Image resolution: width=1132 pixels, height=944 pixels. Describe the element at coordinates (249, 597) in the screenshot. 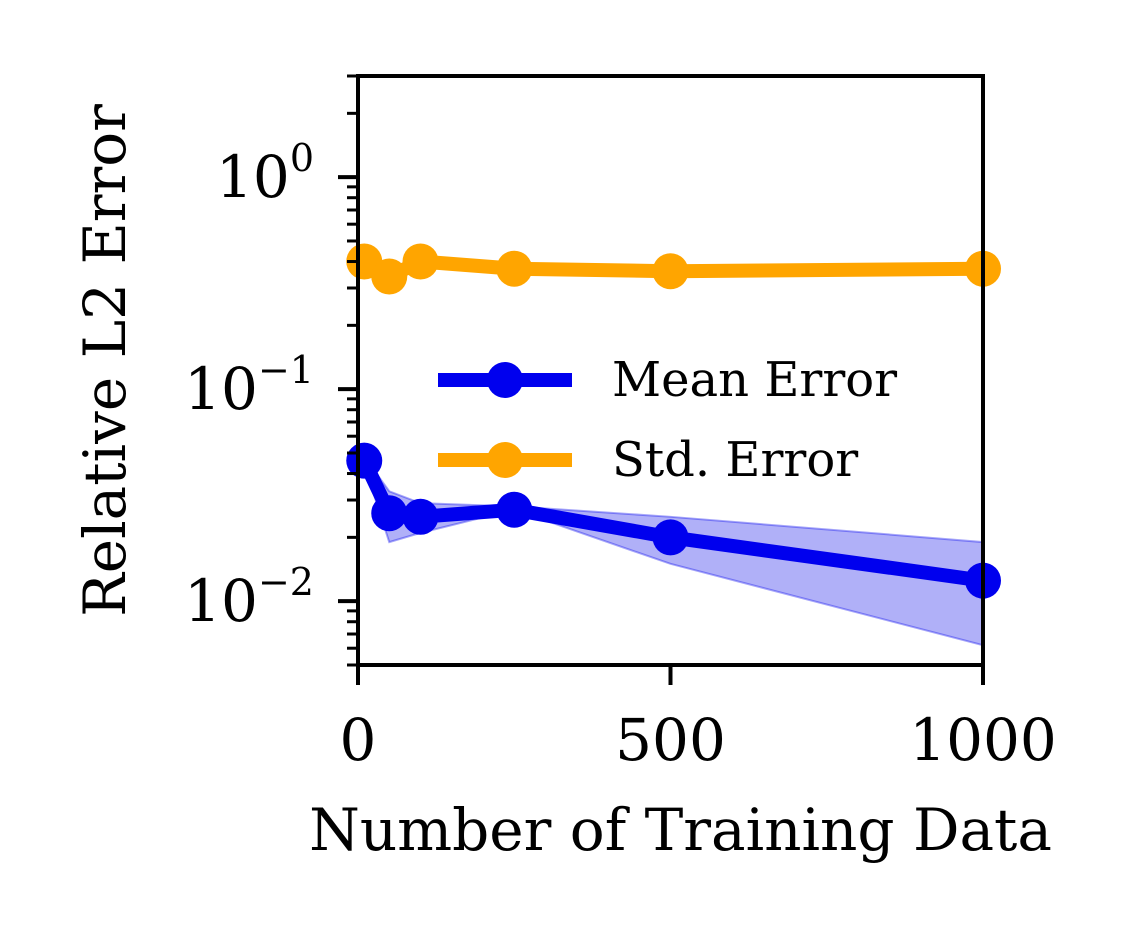

I see `y-tick-label: 10⁻²` at that location.